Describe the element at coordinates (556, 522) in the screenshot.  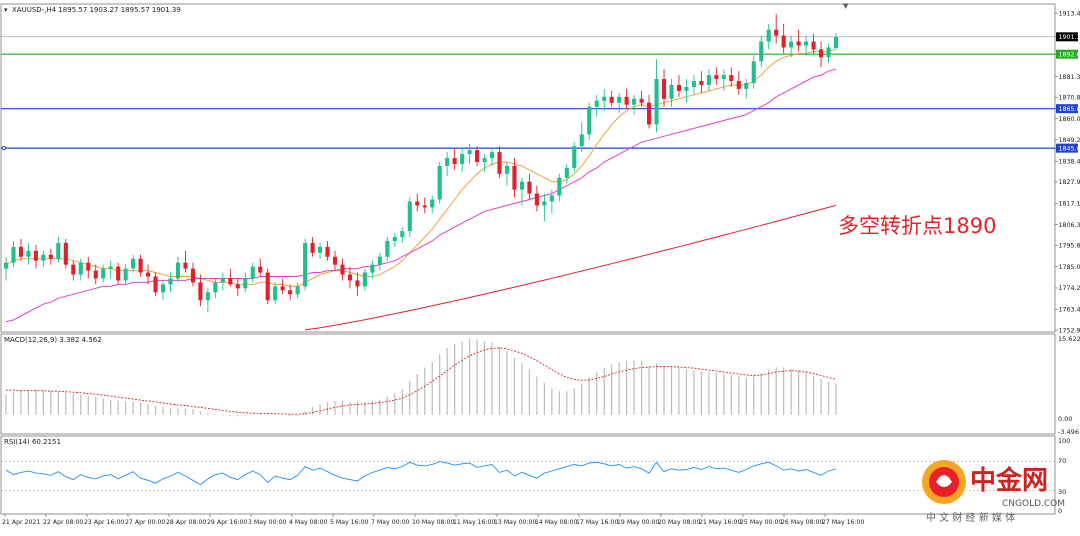
I see `time-label: 14 May 08:00` at that location.